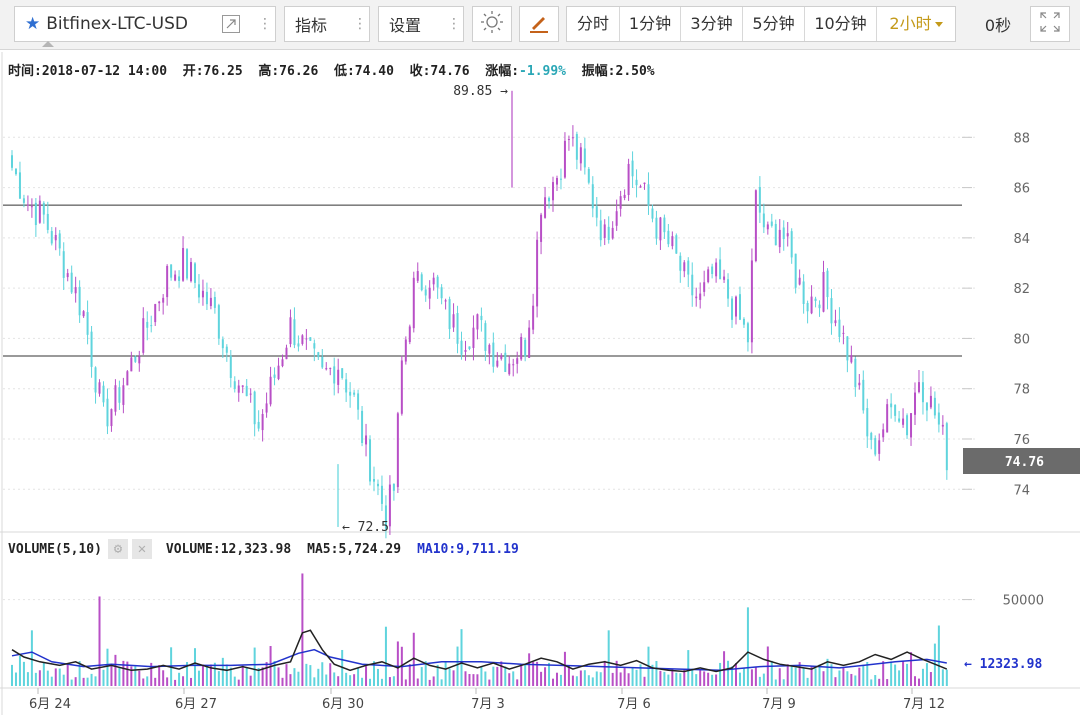 Image resolution: width=1080 pixels, height=715 pixels. I want to click on tab-timeframe-2h: 2小时, so click(916, 24).